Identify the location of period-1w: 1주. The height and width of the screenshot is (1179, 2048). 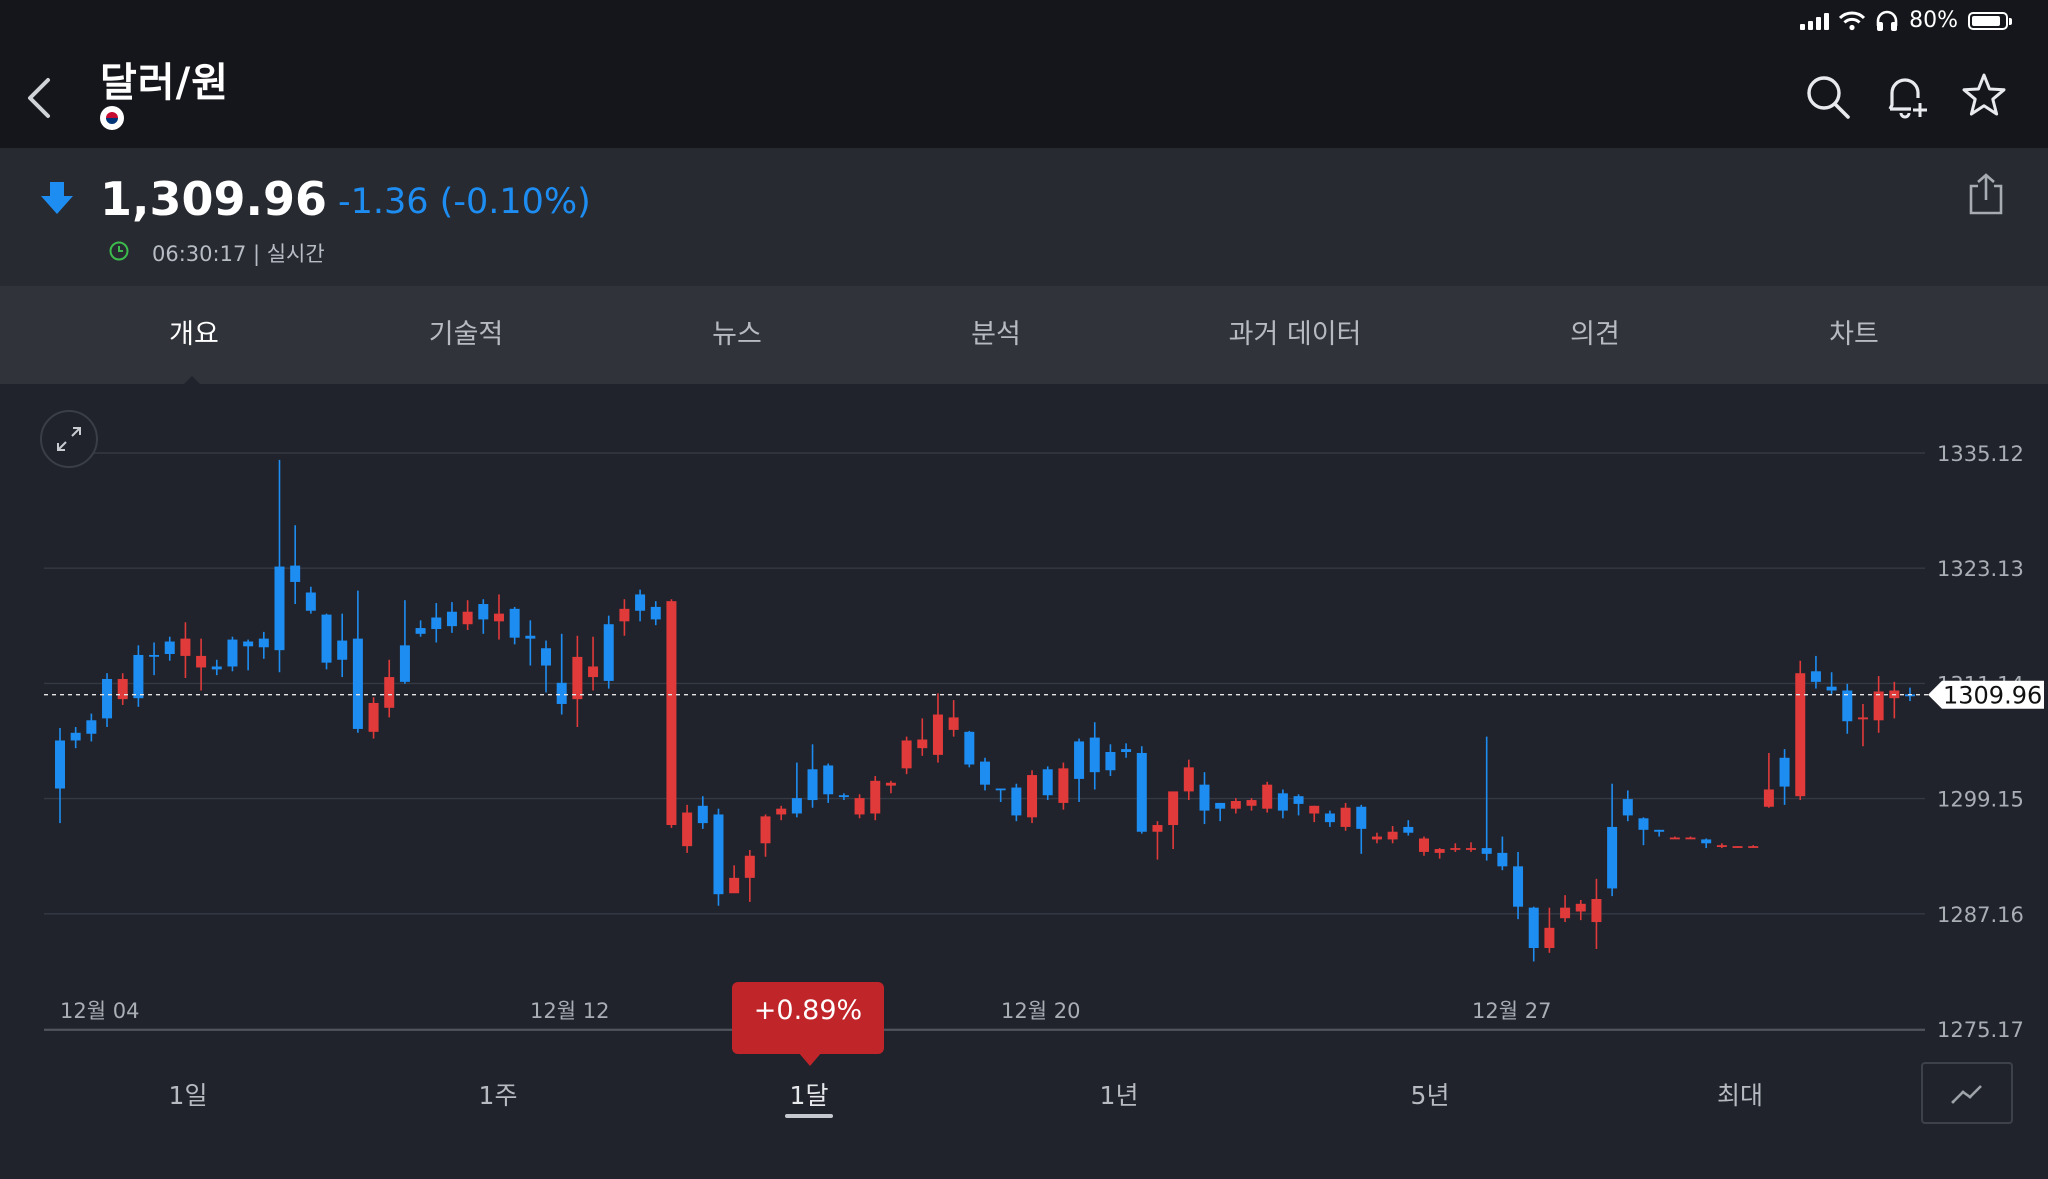
(498, 1095).